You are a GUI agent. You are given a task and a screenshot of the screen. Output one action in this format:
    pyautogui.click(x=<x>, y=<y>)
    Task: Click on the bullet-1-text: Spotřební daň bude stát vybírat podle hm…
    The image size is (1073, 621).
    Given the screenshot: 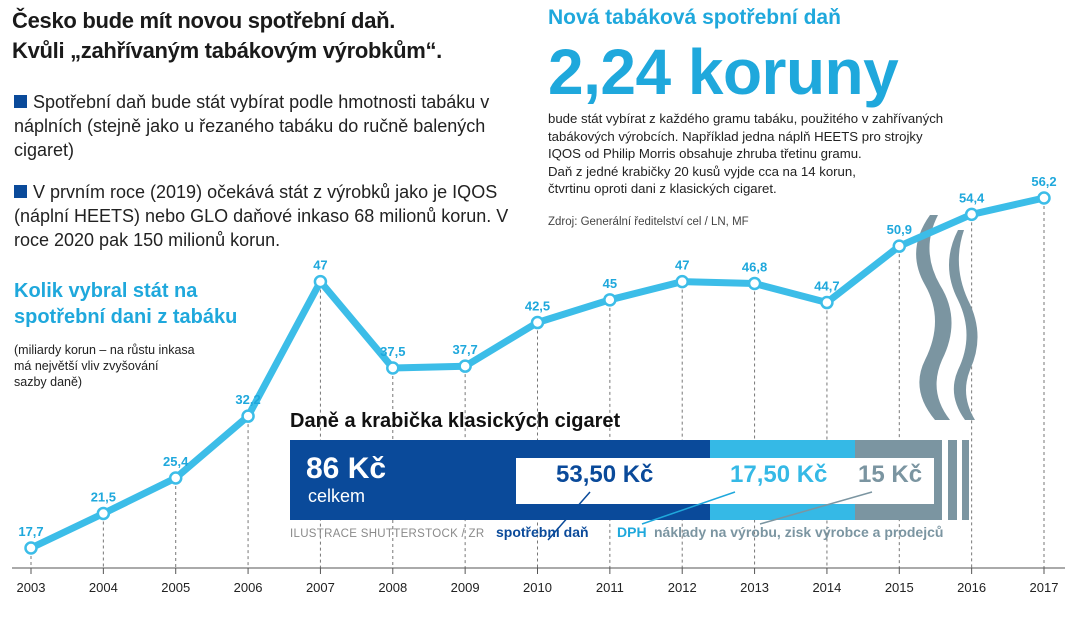 What is the action you would take?
    pyautogui.click(x=252, y=126)
    